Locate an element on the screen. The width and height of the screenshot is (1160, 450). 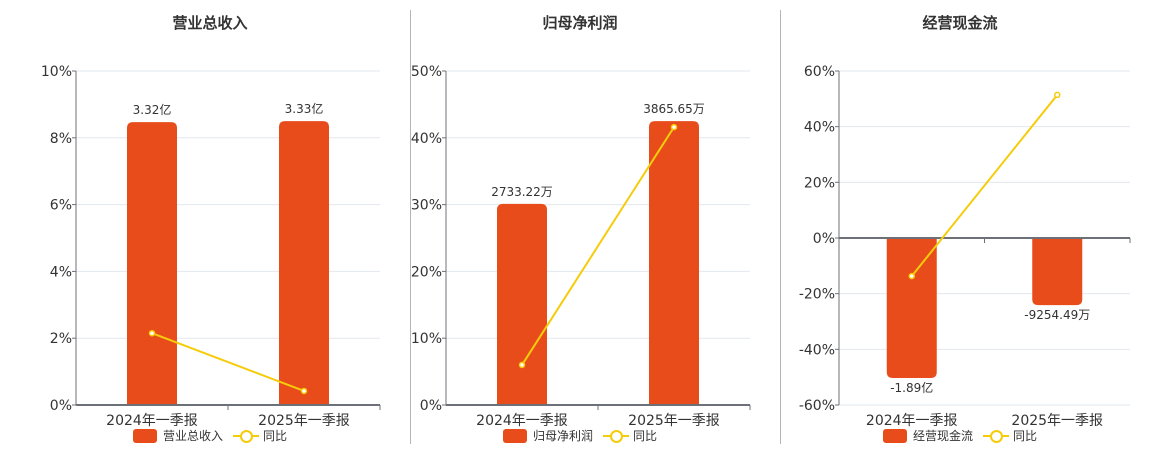
chart-title: 营业总收入 is located at coordinates (210, 23).